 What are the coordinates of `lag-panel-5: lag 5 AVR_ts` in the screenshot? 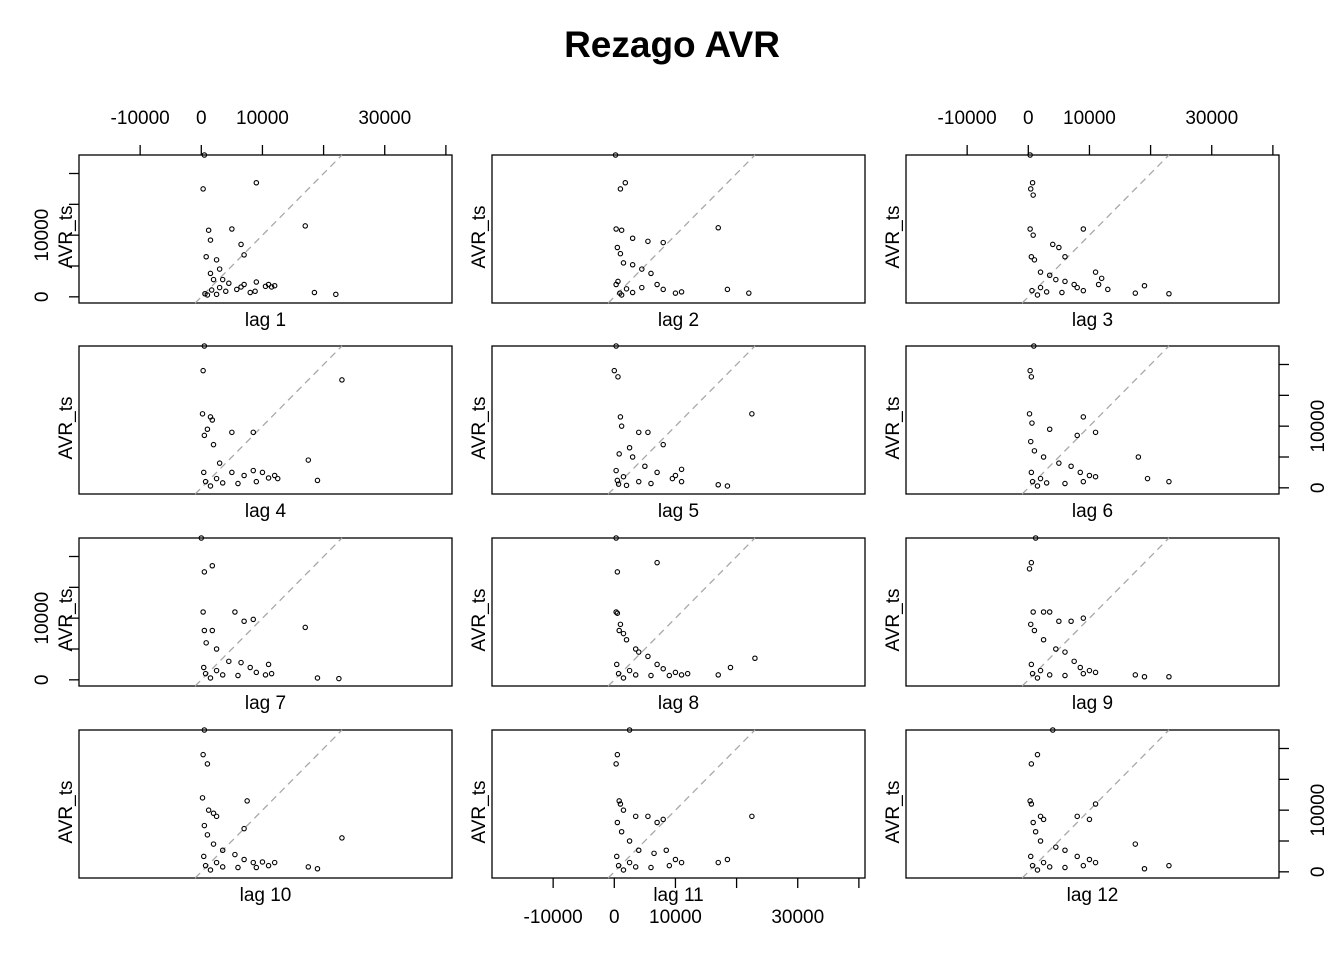 It's located at (667, 432).